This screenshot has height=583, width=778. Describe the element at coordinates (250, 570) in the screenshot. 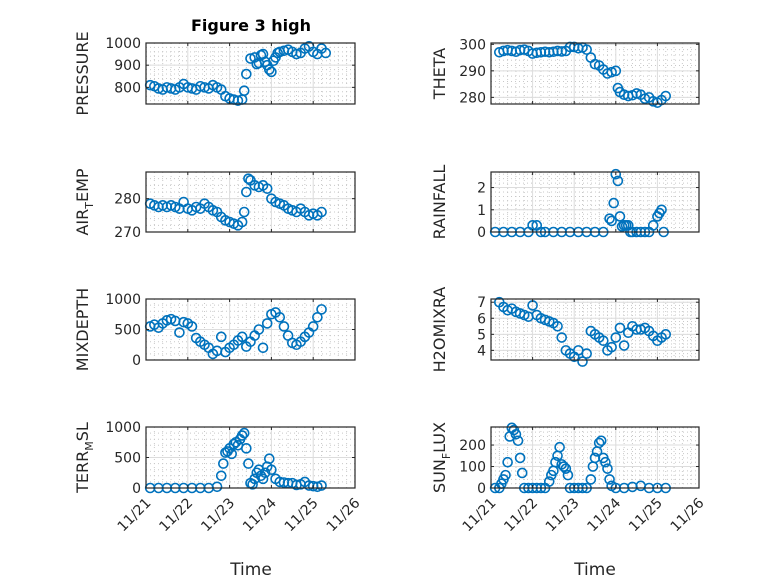

I see `x-axis-label-left: Time` at that location.